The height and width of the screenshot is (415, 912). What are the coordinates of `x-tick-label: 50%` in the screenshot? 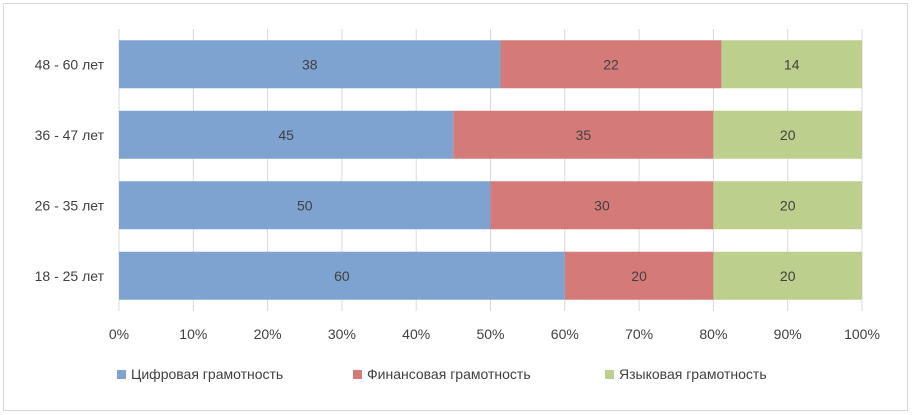 It's located at (490, 334).